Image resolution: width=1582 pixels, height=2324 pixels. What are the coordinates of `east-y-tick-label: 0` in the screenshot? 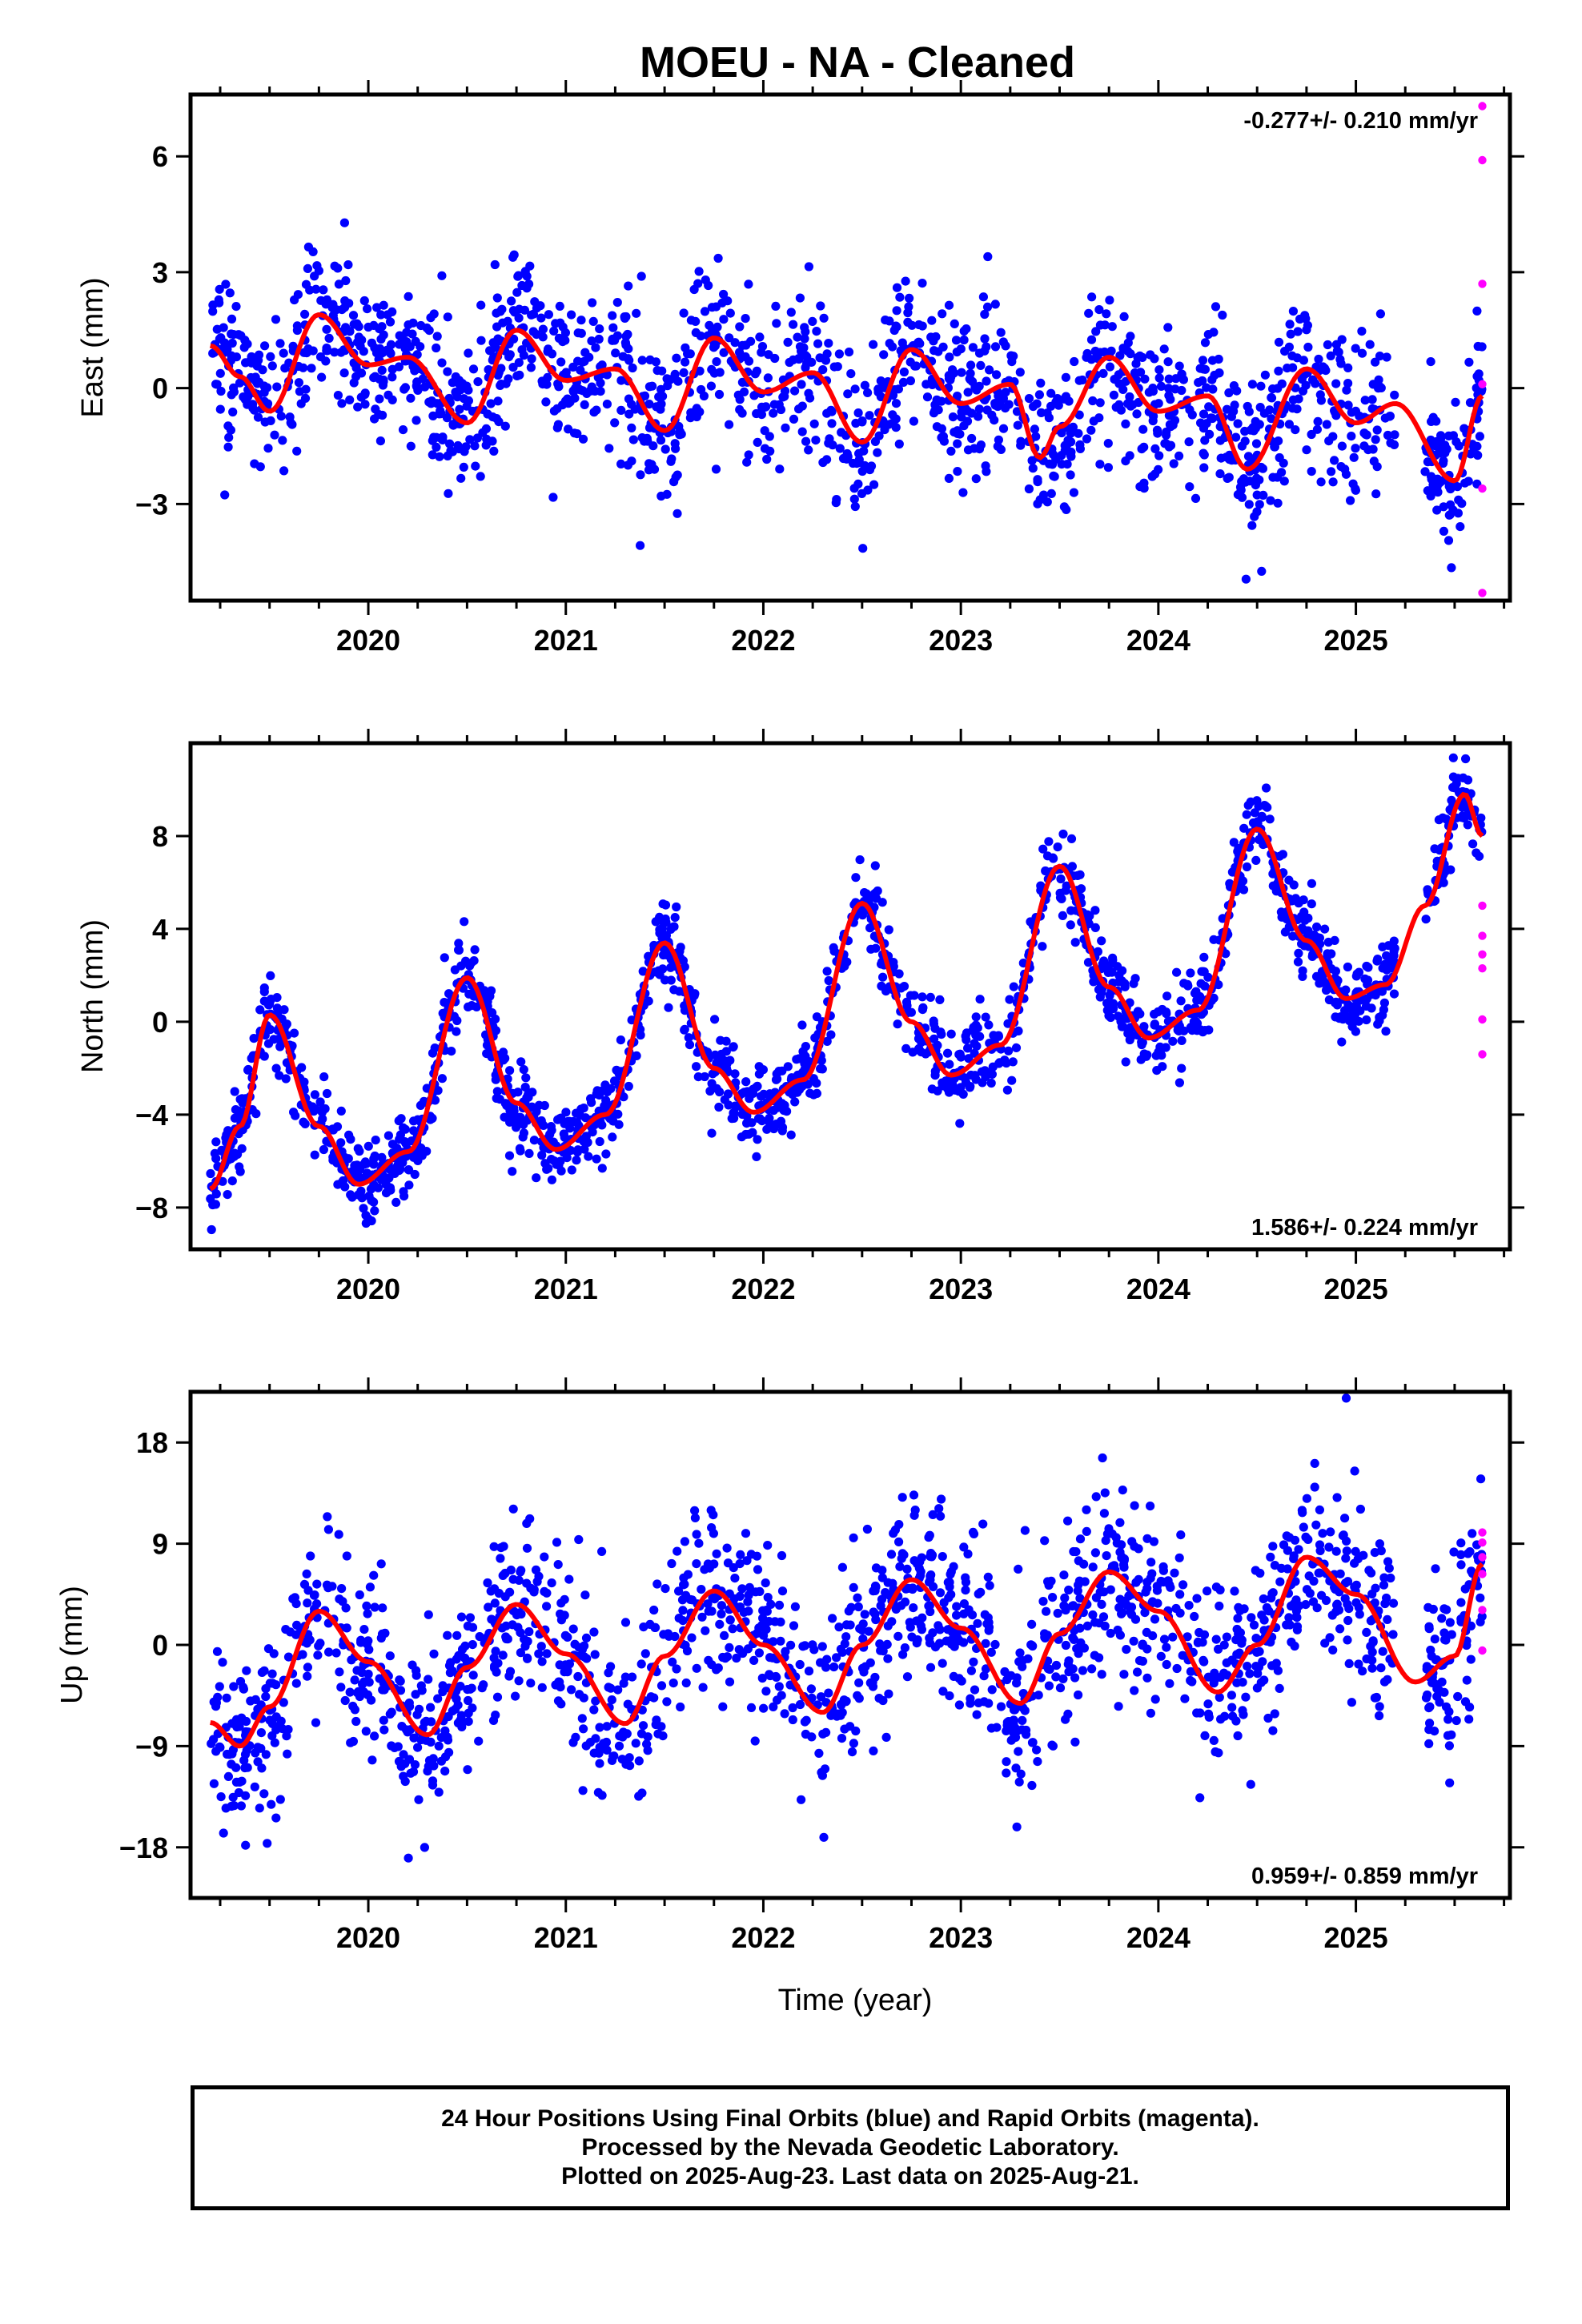 It's located at (160, 388).